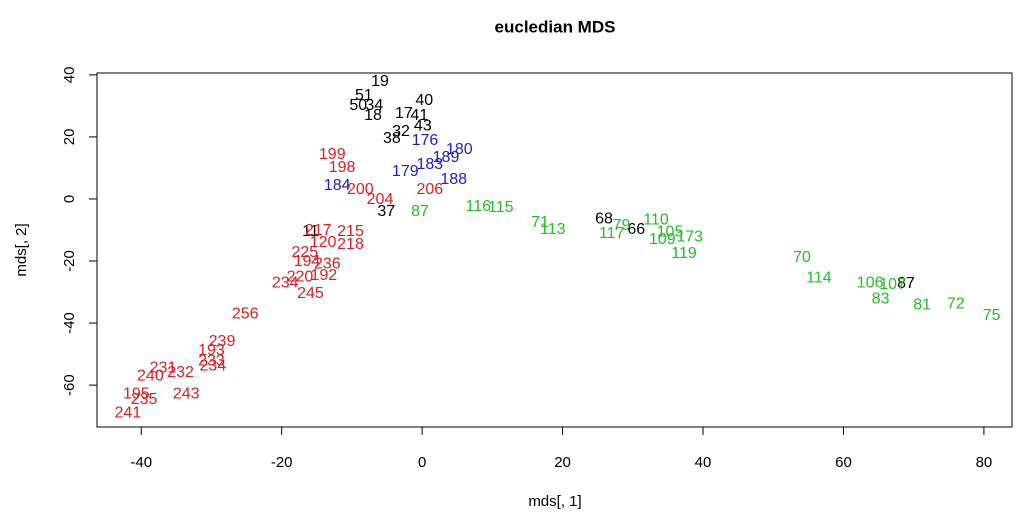  Describe the element at coordinates (459, 149) in the screenshot. I see `point-label: 180` at that location.